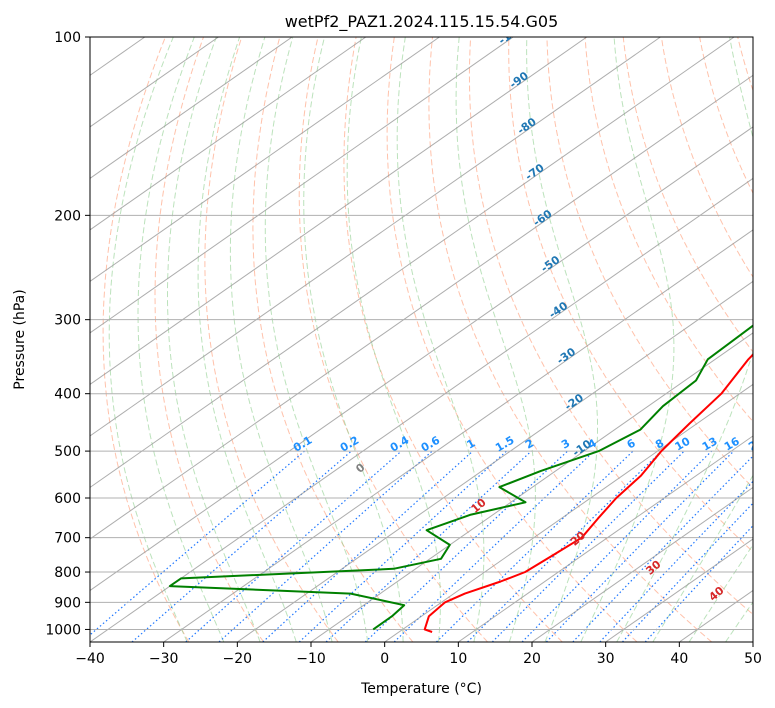  What do you see at coordinates (164, 659) in the screenshot?
I see `x-tick-label: −30` at bounding box center [164, 659].